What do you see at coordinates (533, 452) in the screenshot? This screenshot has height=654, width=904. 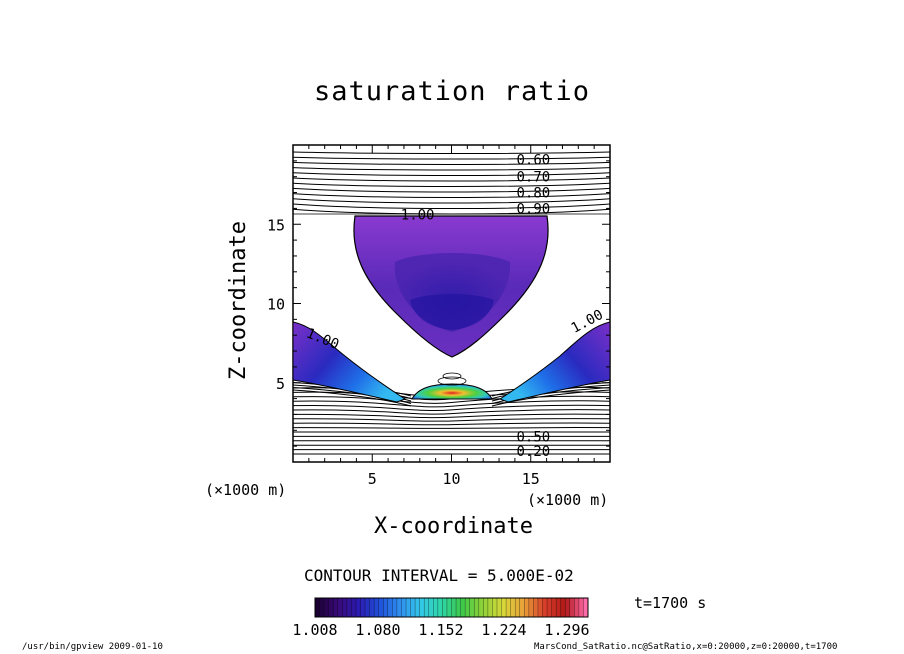 I see `contour-label: 0.20` at bounding box center [533, 452].